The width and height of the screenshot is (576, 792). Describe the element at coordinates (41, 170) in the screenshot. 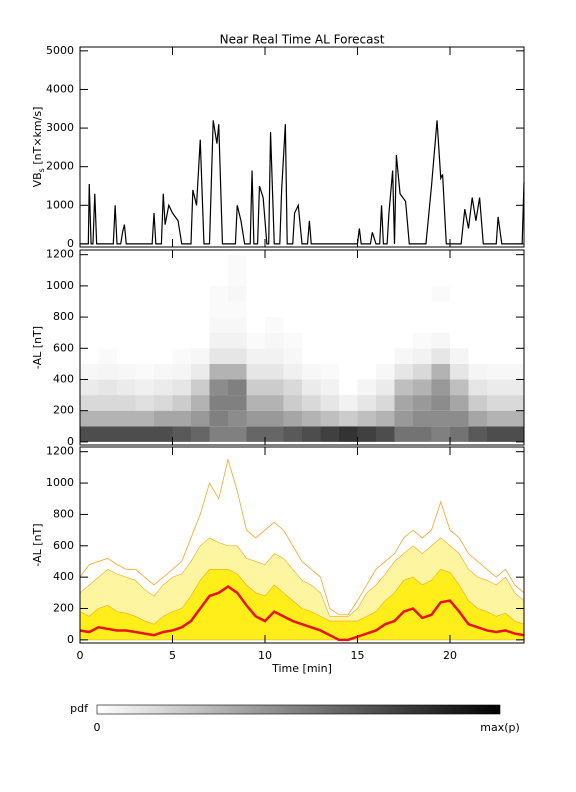

I see `y-label-sub: s` at that location.